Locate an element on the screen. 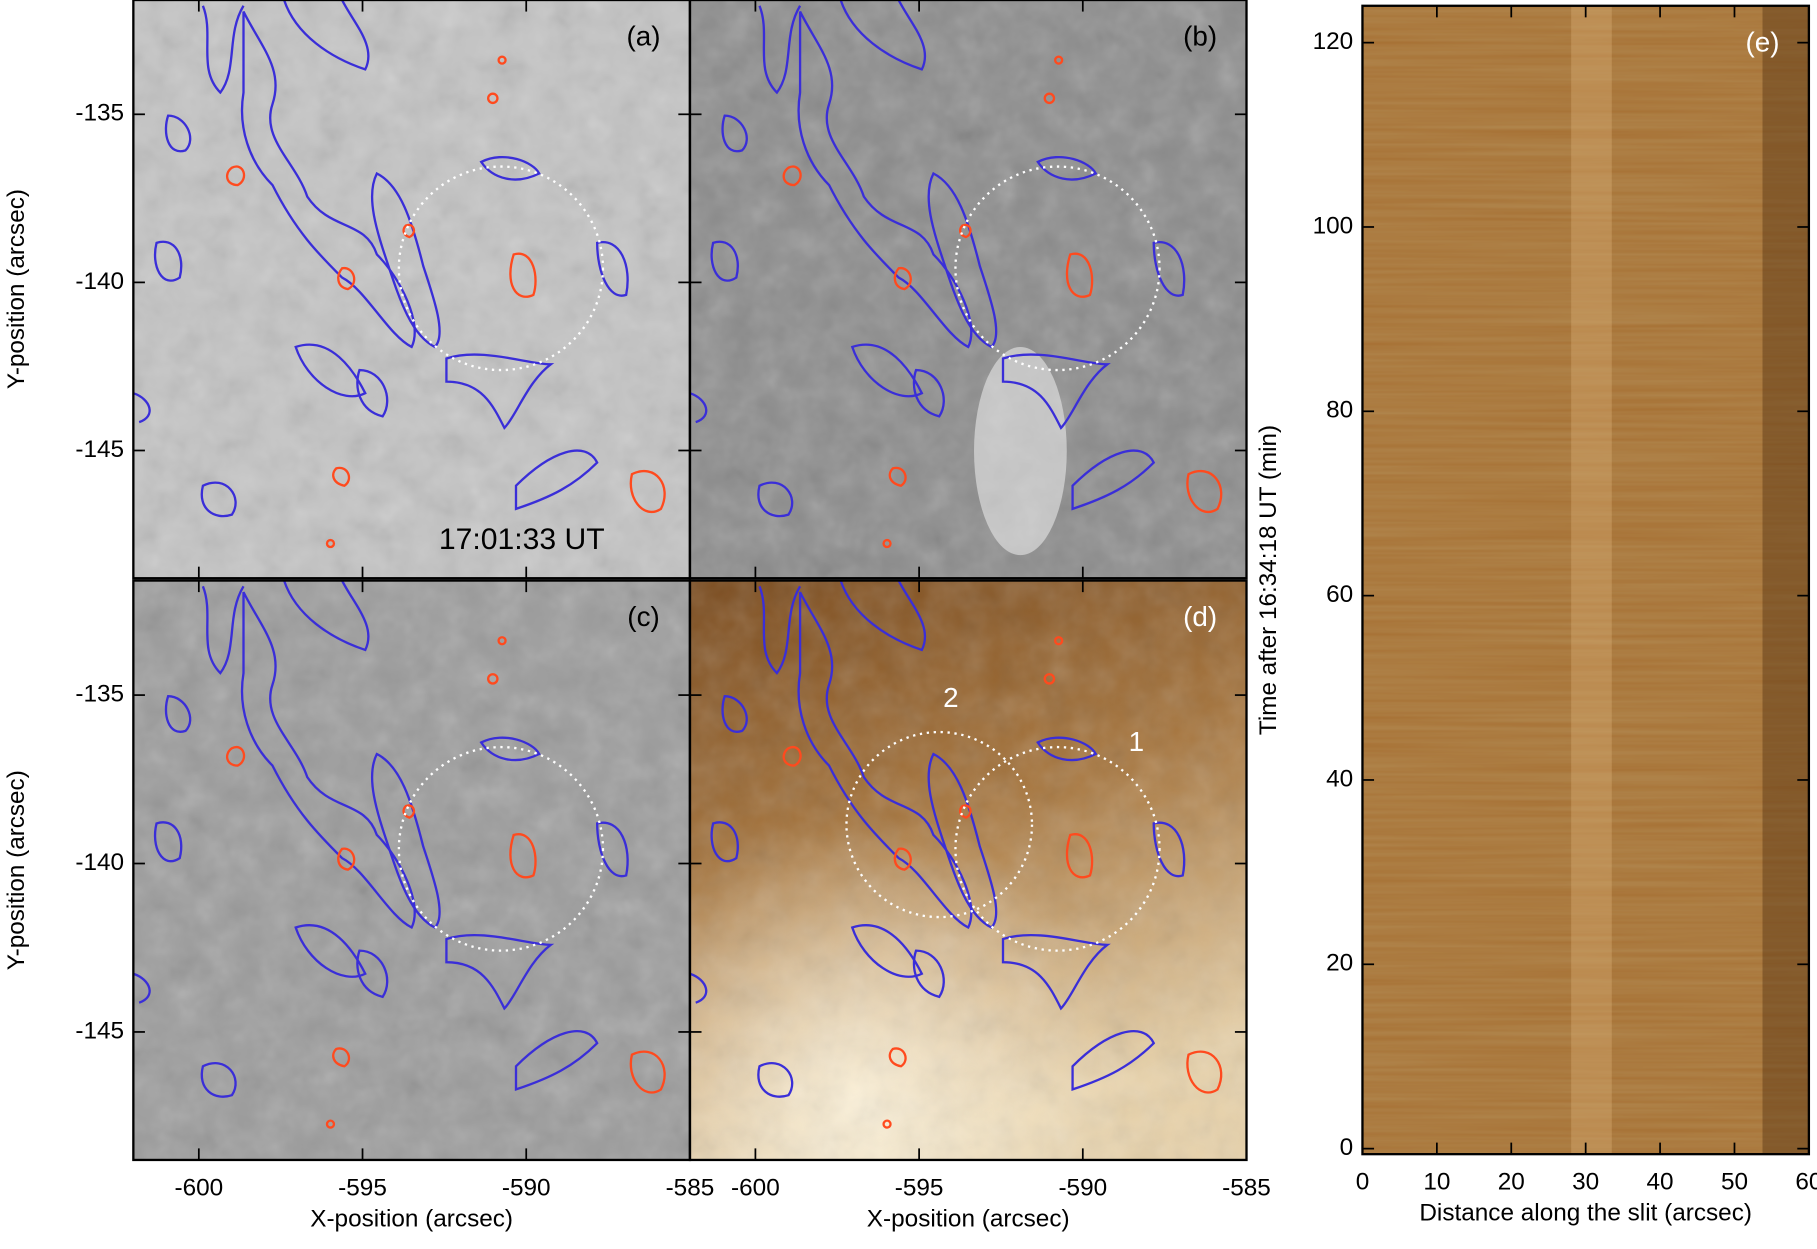  panel-label: (e) is located at coordinates (1762, 41).